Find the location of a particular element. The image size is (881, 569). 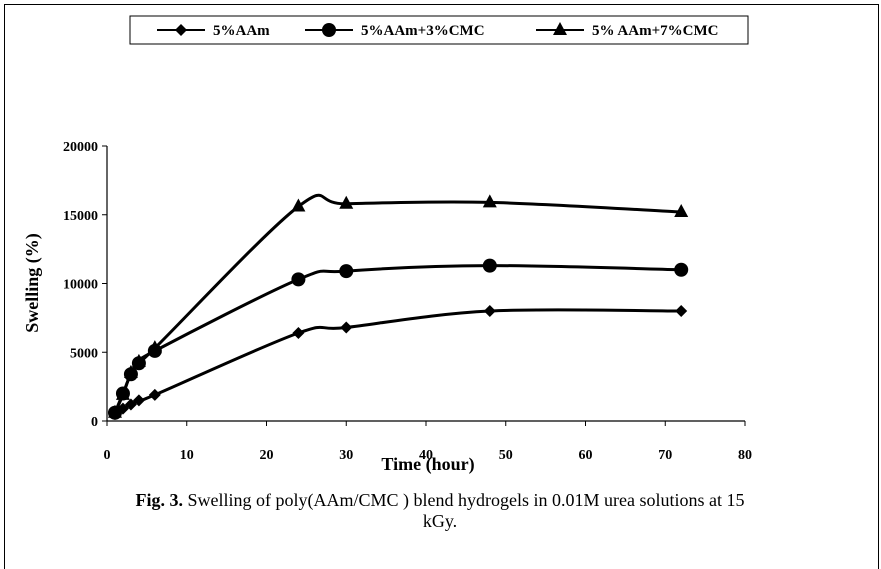

x-tick-label: 20 is located at coordinates (267, 455).